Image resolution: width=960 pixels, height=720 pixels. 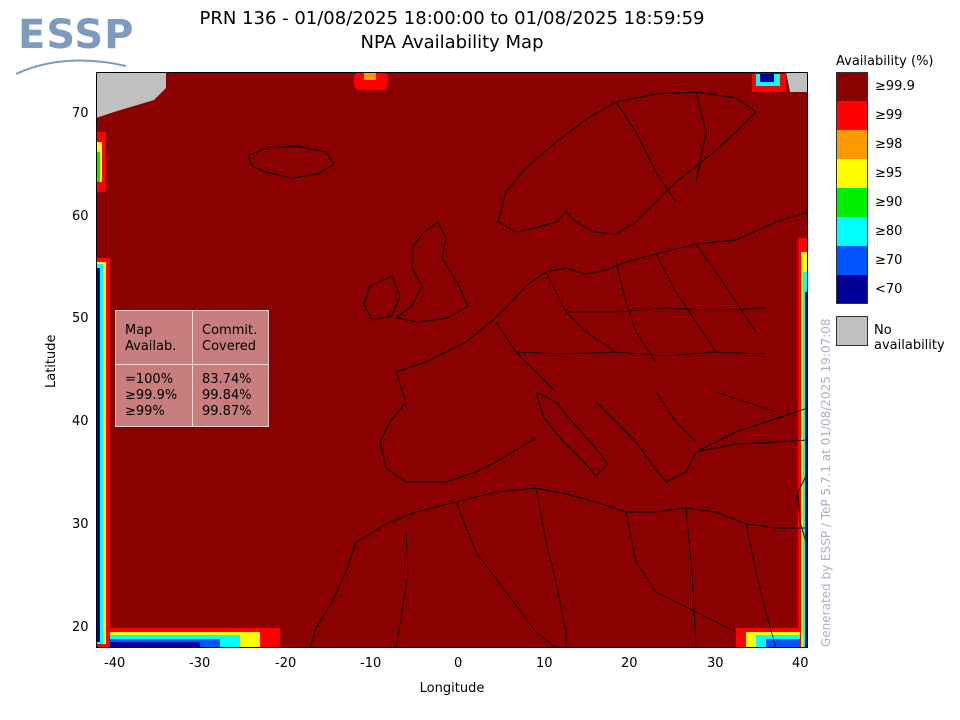 I want to click on bottom-edge-degradation, so click(x=195, y=638).